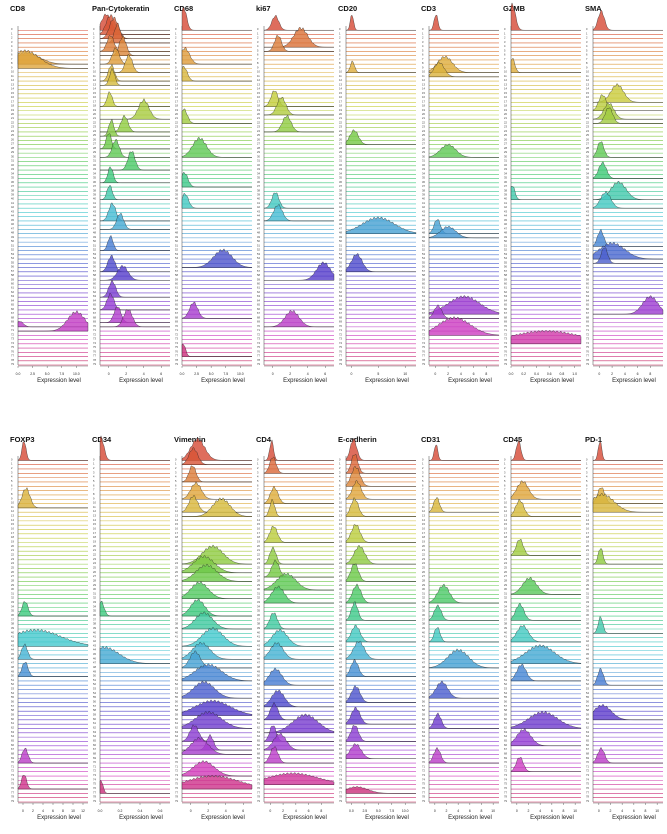  Describe the element at coordinates (340, 602) in the screenshot. I see `cluster-label: 33` at that location.